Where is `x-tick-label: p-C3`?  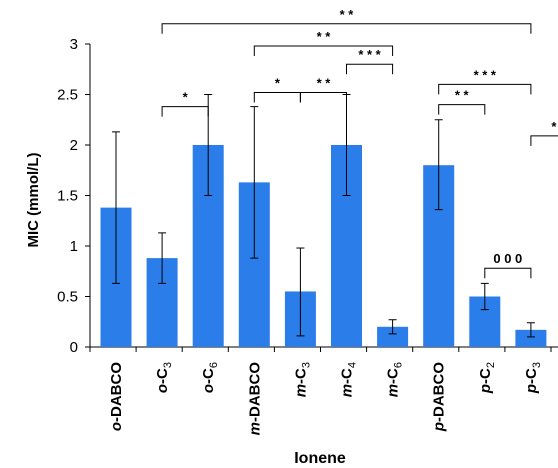
x-tick-label: p-C3 is located at coordinates (533, 378).